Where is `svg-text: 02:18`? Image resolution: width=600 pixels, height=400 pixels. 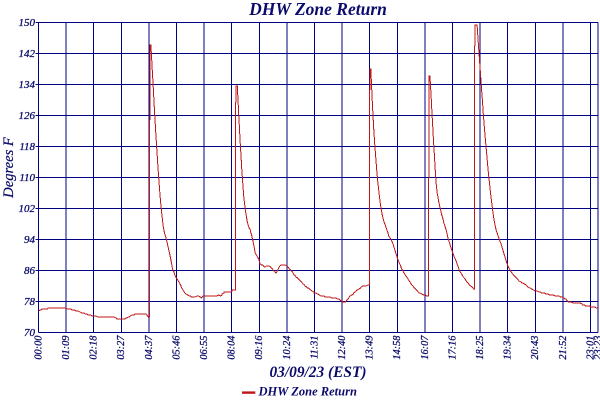
svg-text: 02:18 is located at coordinates (94, 347).